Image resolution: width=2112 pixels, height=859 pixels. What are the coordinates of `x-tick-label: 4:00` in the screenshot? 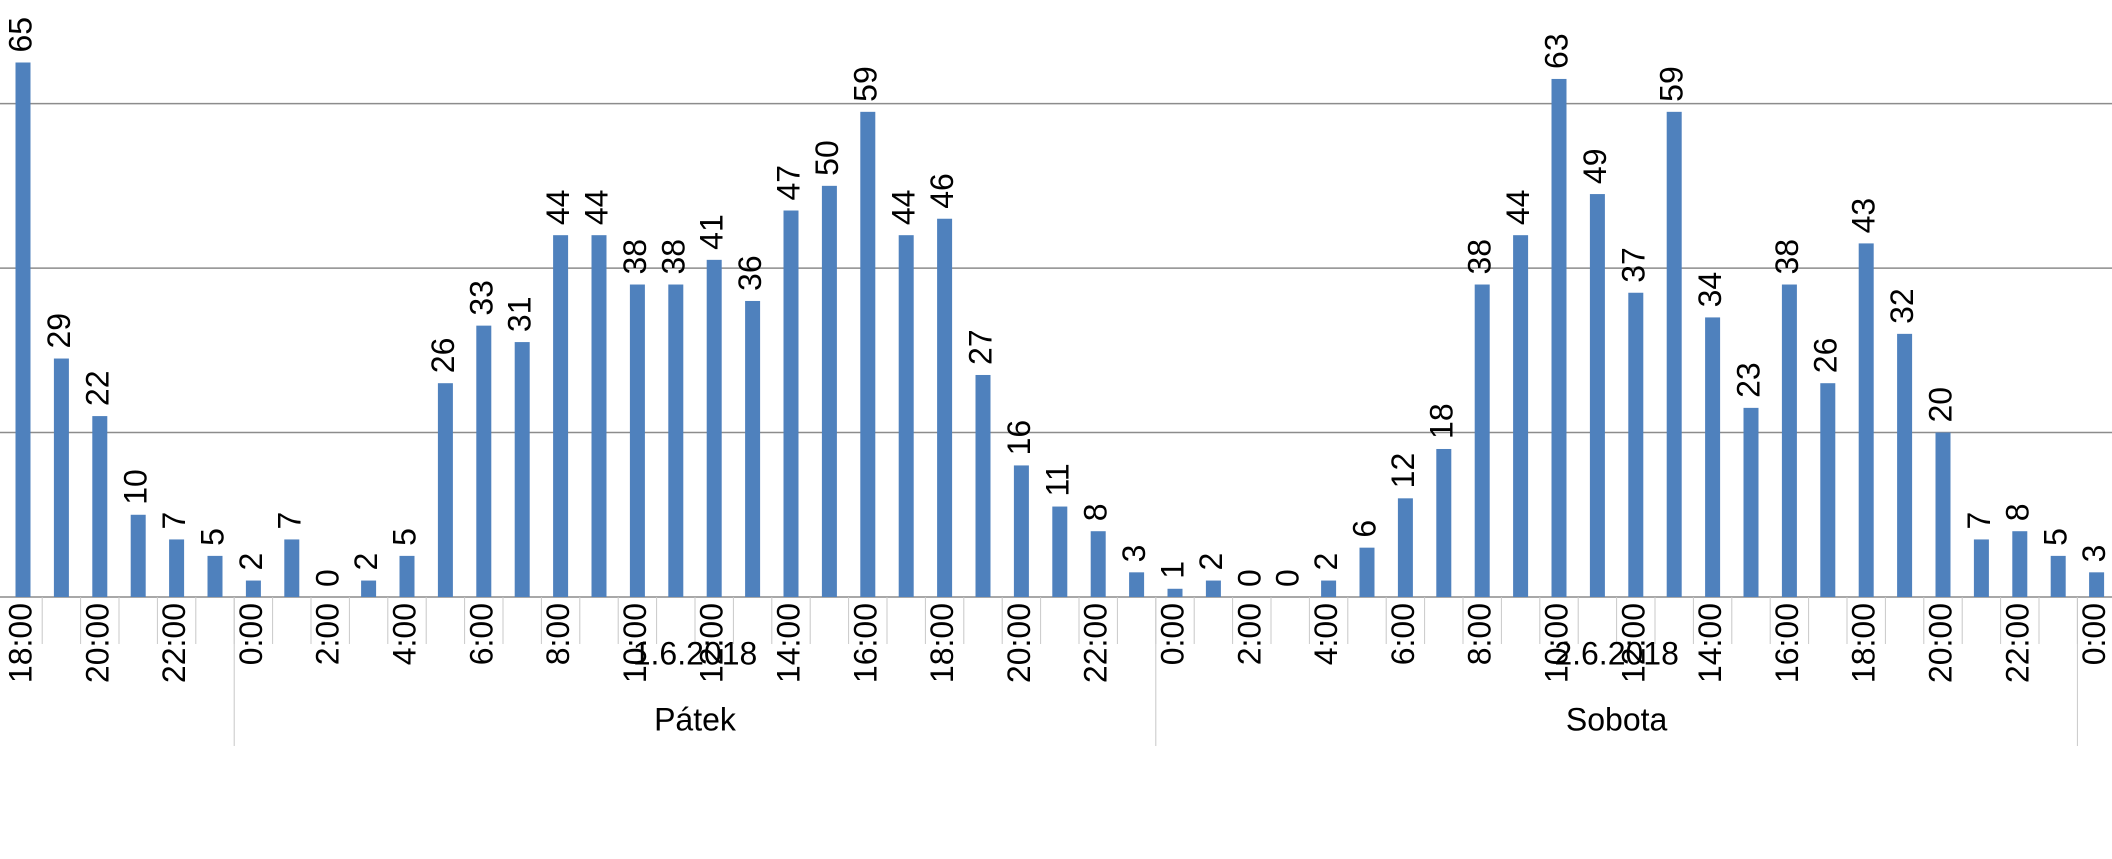 It's located at (1326, 634).